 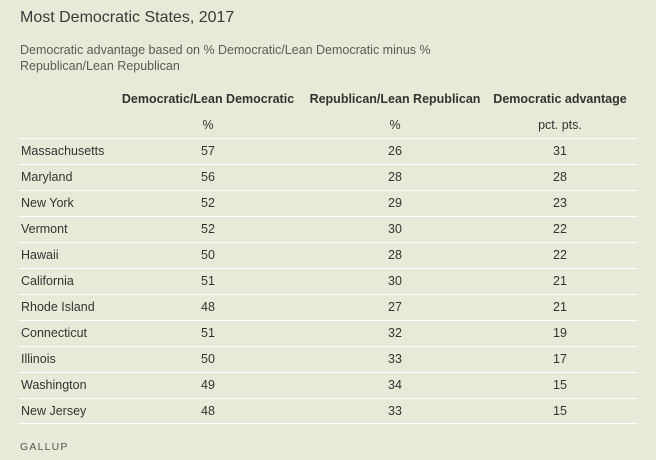 What do you see at coordinates (328, 411) in the screenshot?
I see `table-row: New Jersey 48 33 15` at bounding box center [328, 411].